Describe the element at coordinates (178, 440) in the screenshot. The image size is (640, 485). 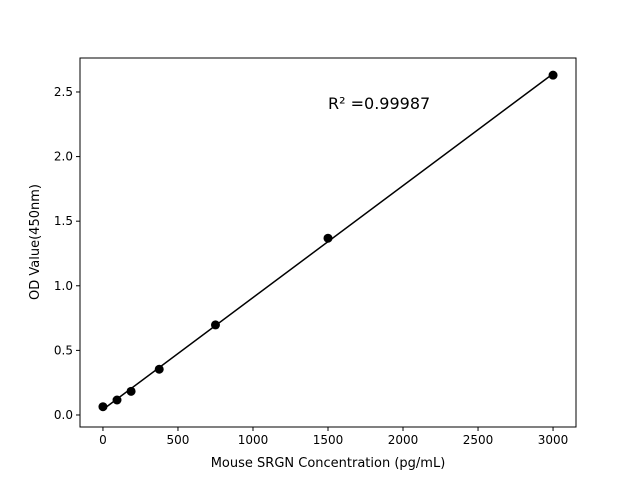
I see `x-tick-label: 500` at that location.